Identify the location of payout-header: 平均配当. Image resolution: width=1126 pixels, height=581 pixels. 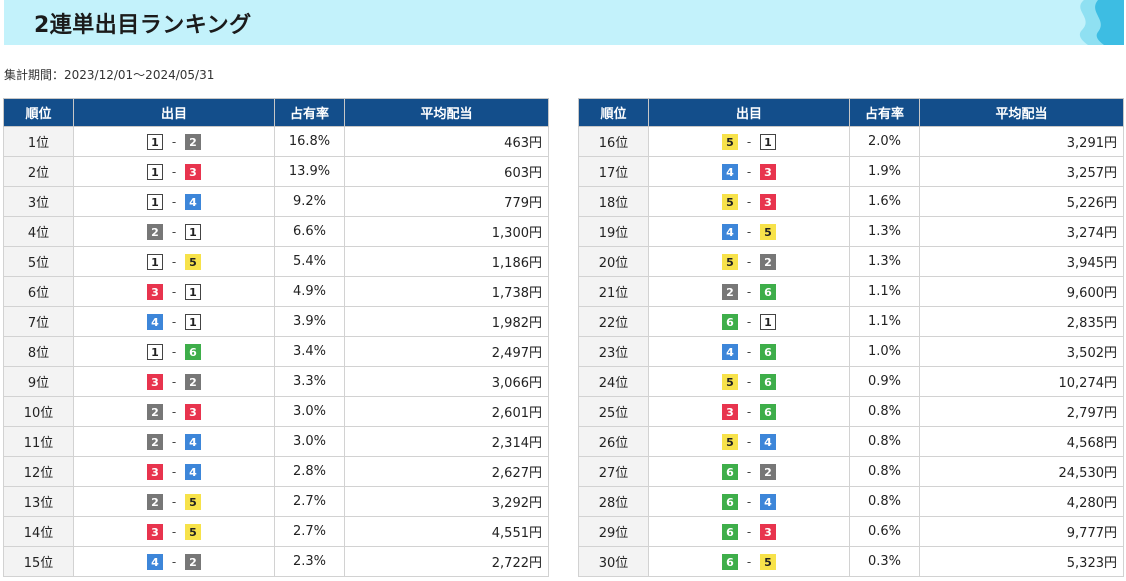
(1021, 112).